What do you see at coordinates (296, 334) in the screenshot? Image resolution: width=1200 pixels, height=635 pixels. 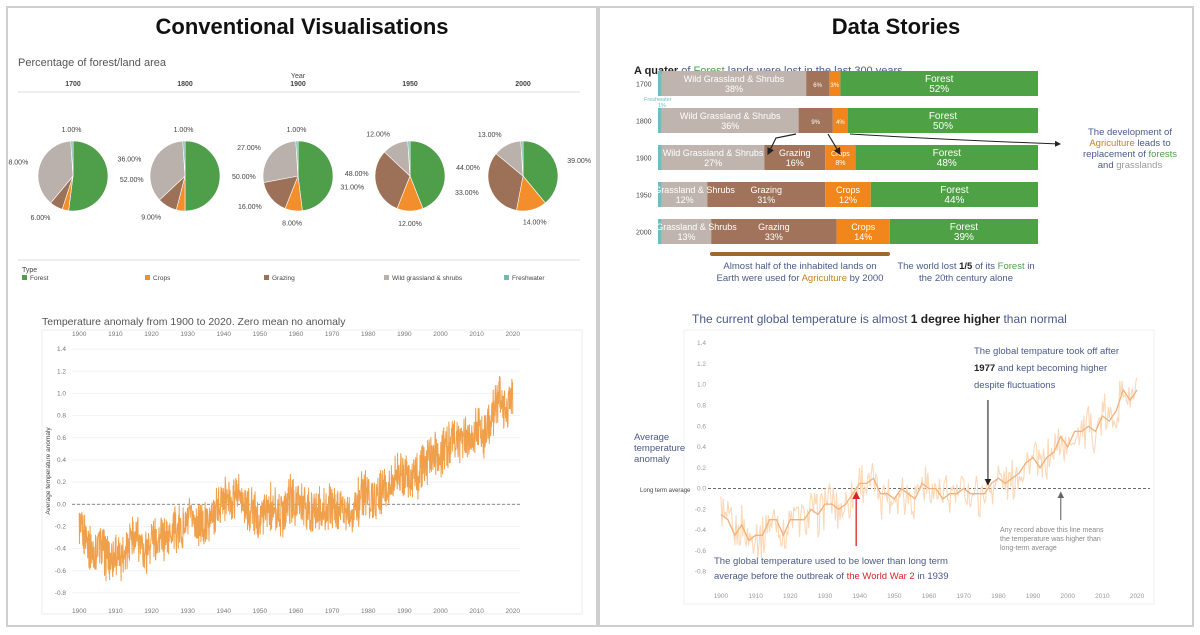 I see `x-tick-label-top: 1960` at bounding box center [296, 334].